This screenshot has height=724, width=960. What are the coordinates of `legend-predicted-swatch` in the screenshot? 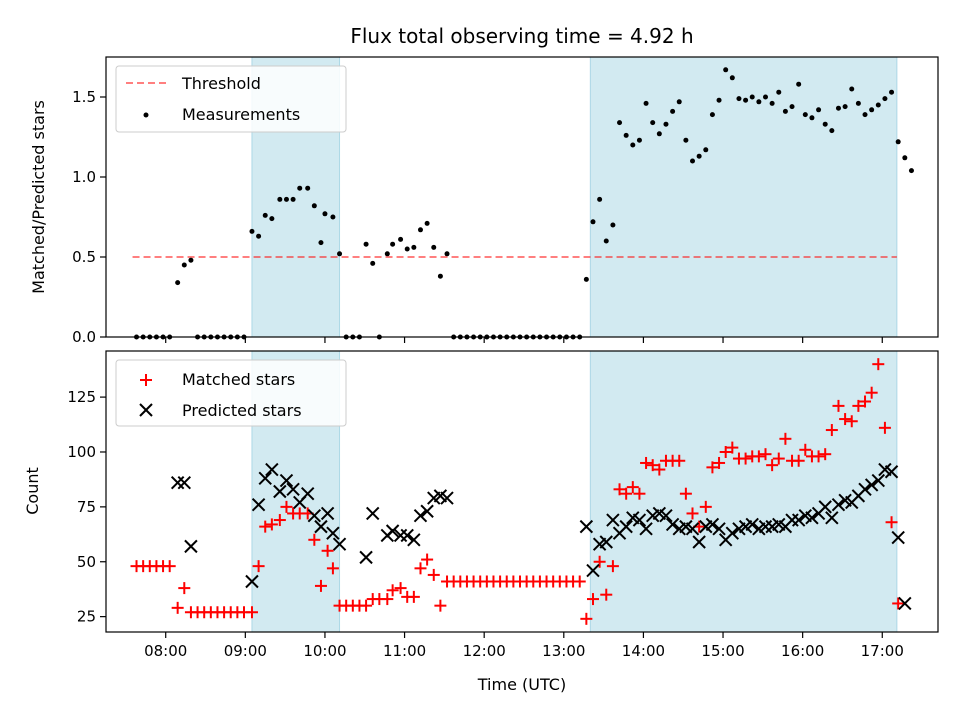 It's located at (146, 410).